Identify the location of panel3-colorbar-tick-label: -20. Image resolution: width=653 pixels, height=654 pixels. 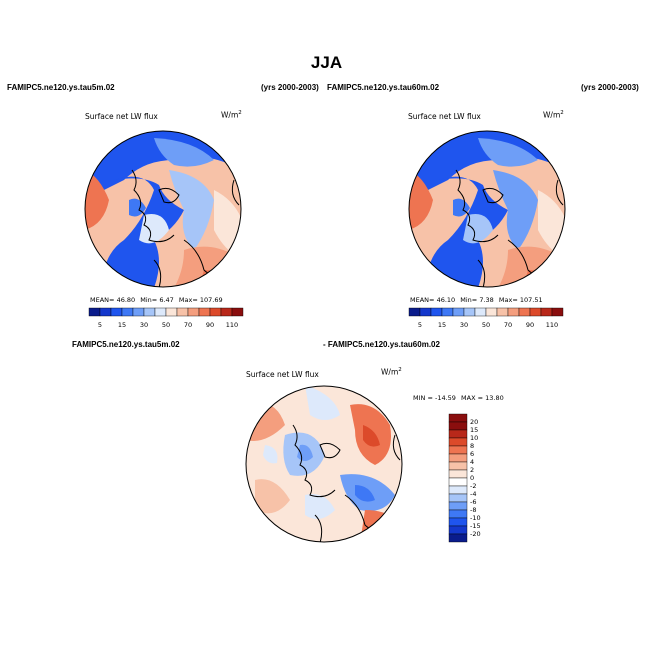
(475, 534).